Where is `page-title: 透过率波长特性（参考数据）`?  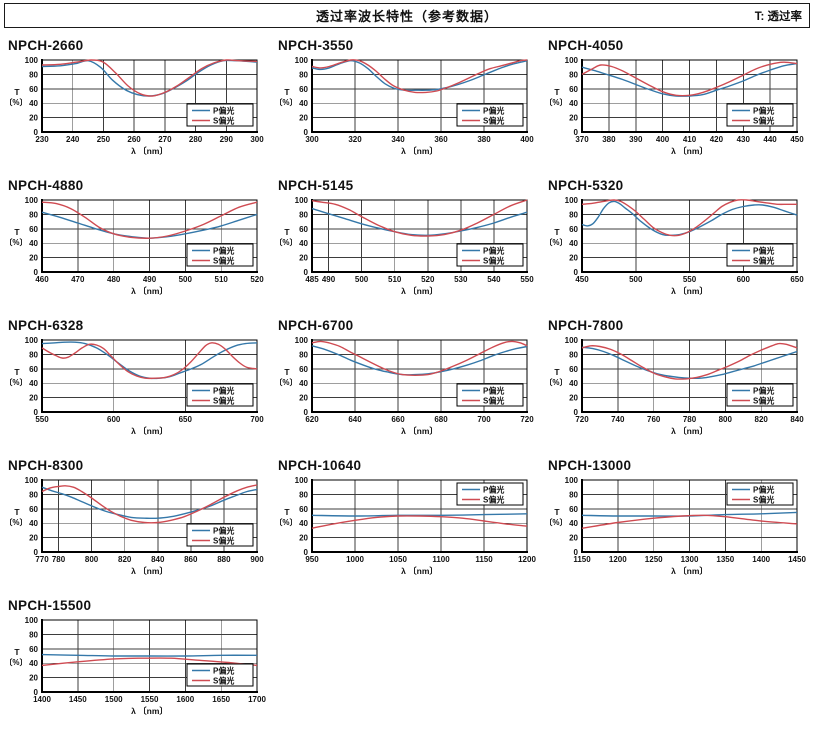 page-title: 透过率波长特性（参考数据） is located at coordinates (406, 16).